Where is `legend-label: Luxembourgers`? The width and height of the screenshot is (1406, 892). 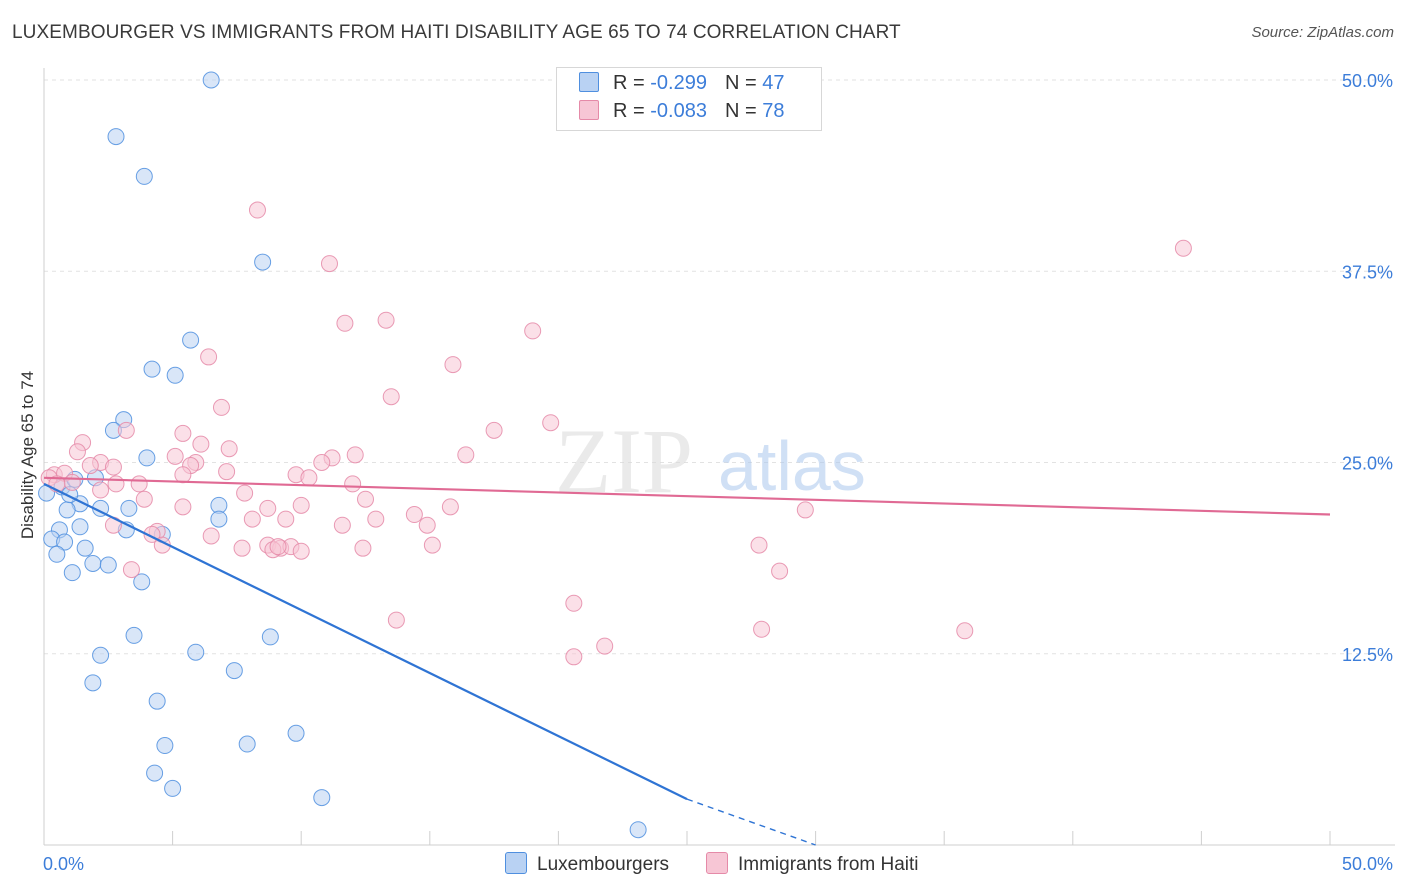 legend-label: Luxembourgers is located at coordinates (603, 864).